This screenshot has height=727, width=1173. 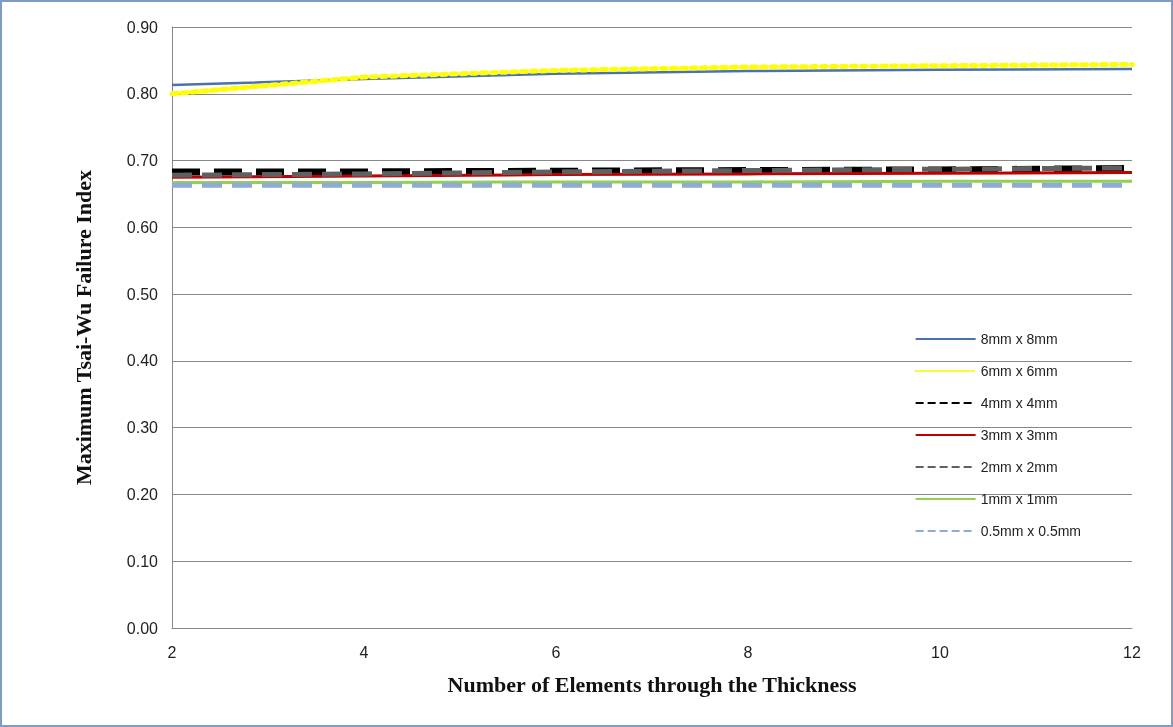 I want to click on x-tick-label: 4, so click(x=364, y=652).